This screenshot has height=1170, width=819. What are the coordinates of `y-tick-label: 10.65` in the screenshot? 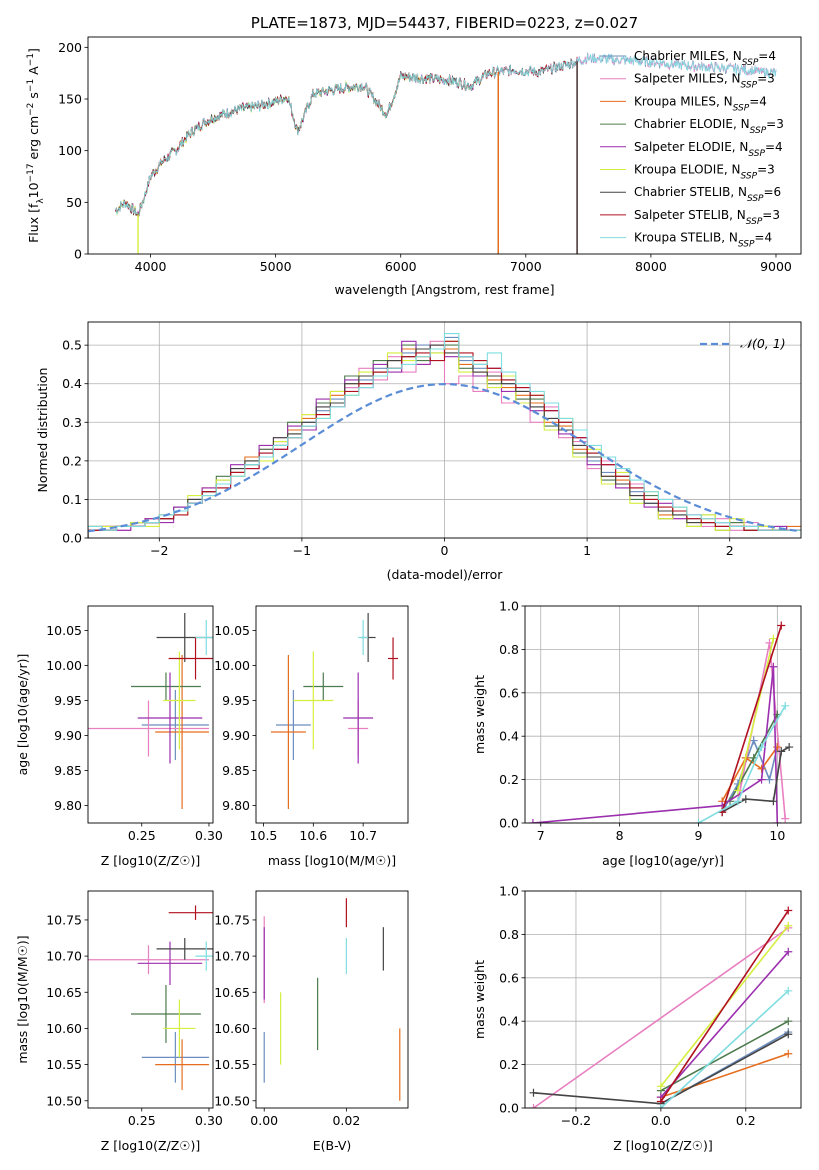 It's located at (232, 992).